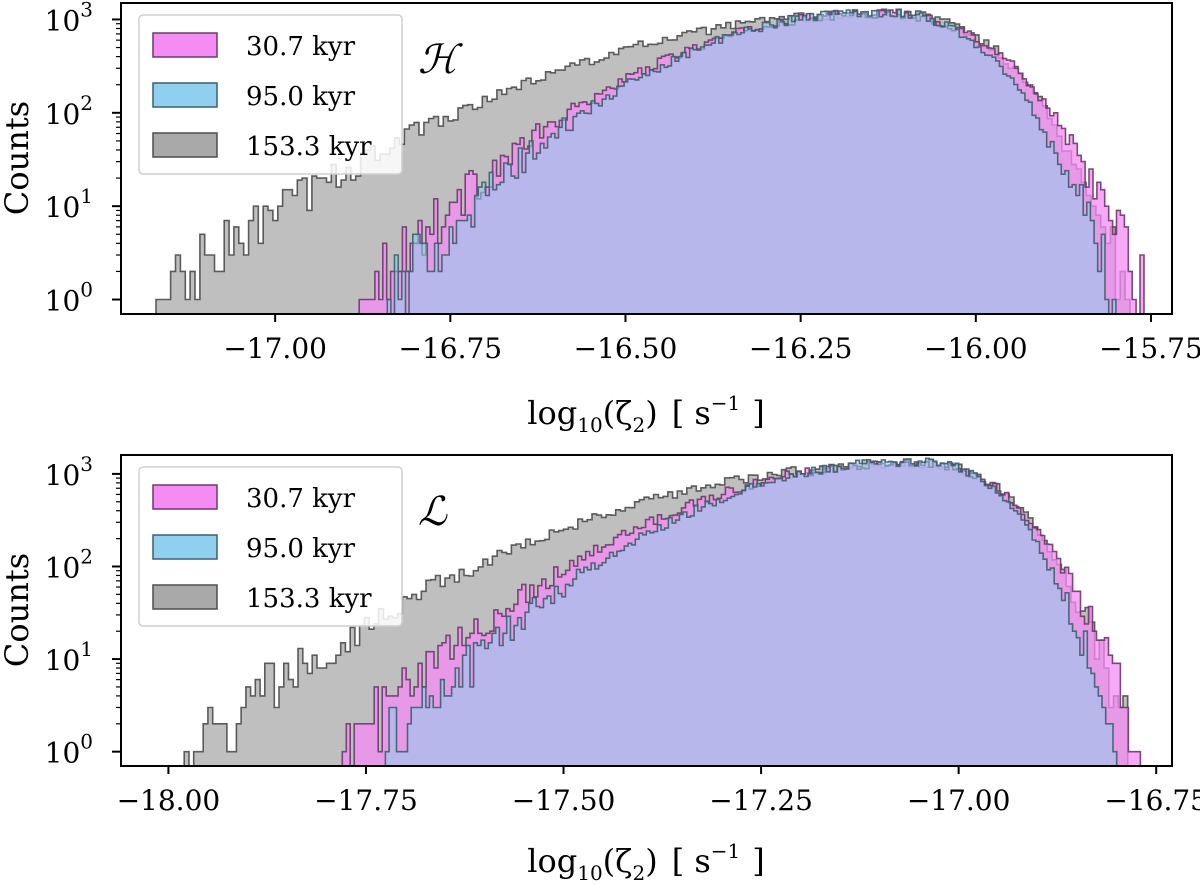  What do you see at coordinates (18, 158) in the screenshot?
I see `y-axis-label-top: Counts` at bounding box center [18, 158].